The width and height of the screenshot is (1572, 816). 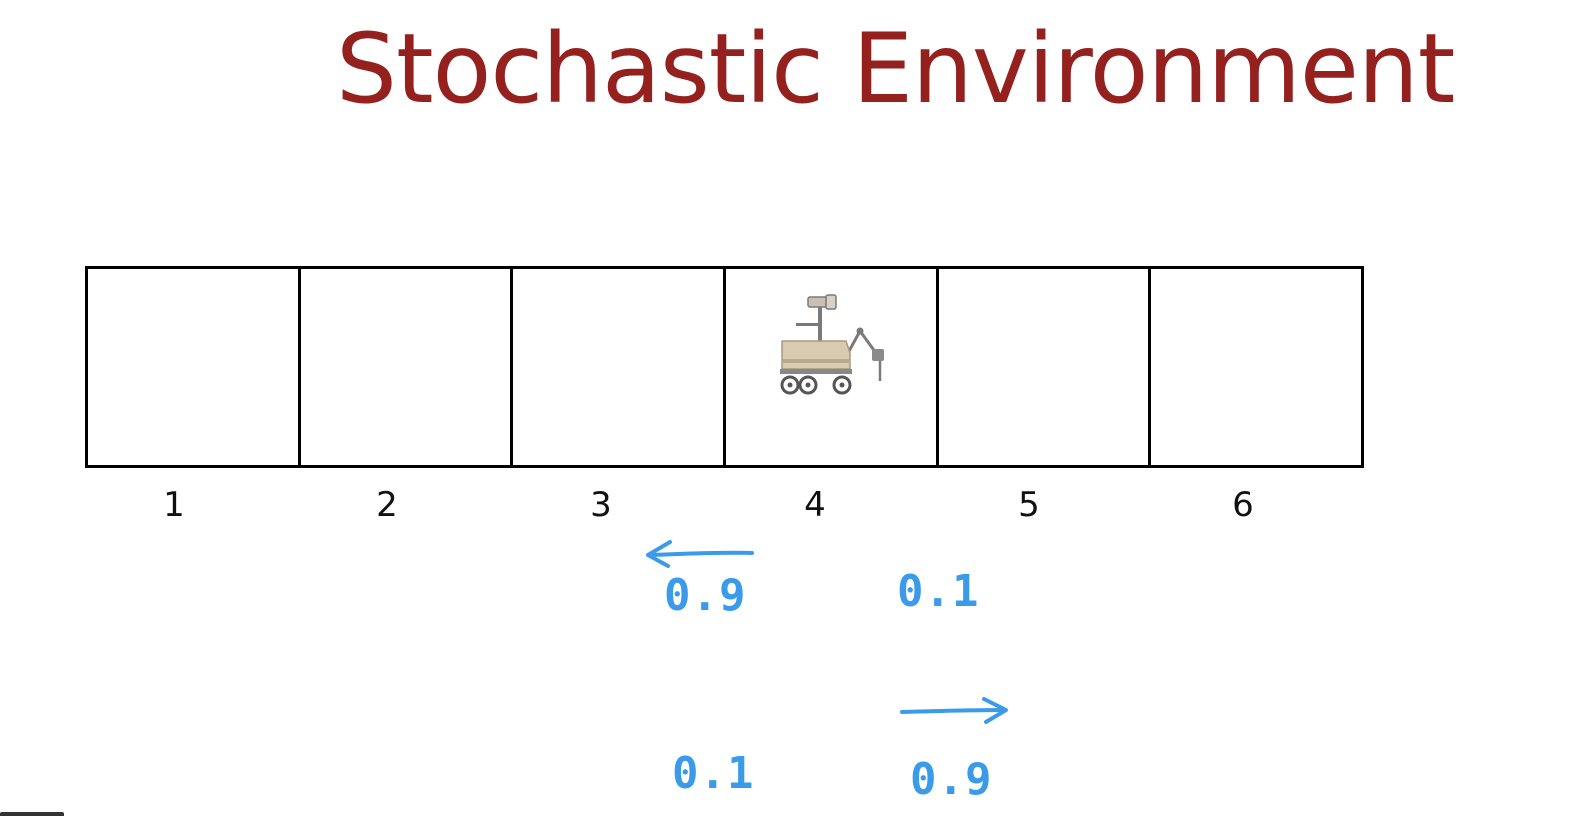 What do you see at coordinates (938, 591) in the screenshot?
I see `left-action-opposite-prob: 0.1` at bounding box center [938, 591].